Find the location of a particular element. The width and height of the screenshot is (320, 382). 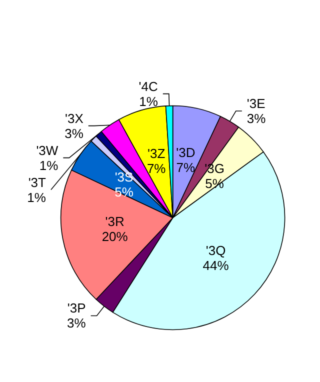

slice-label: '3R is located at coordinates (114, 221).